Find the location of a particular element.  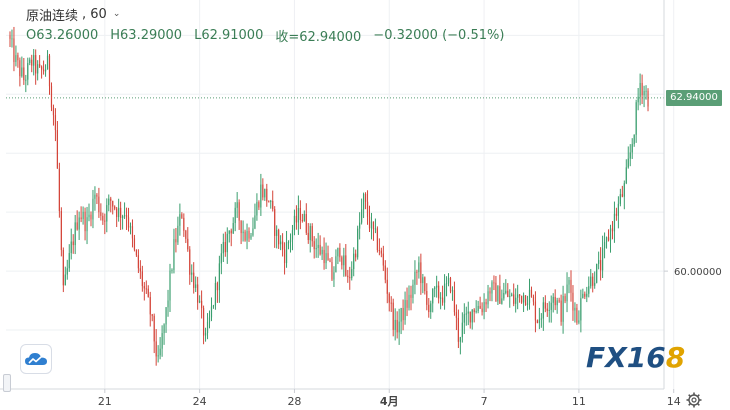

logo-one: 1 is located at coordinates (636, 357).